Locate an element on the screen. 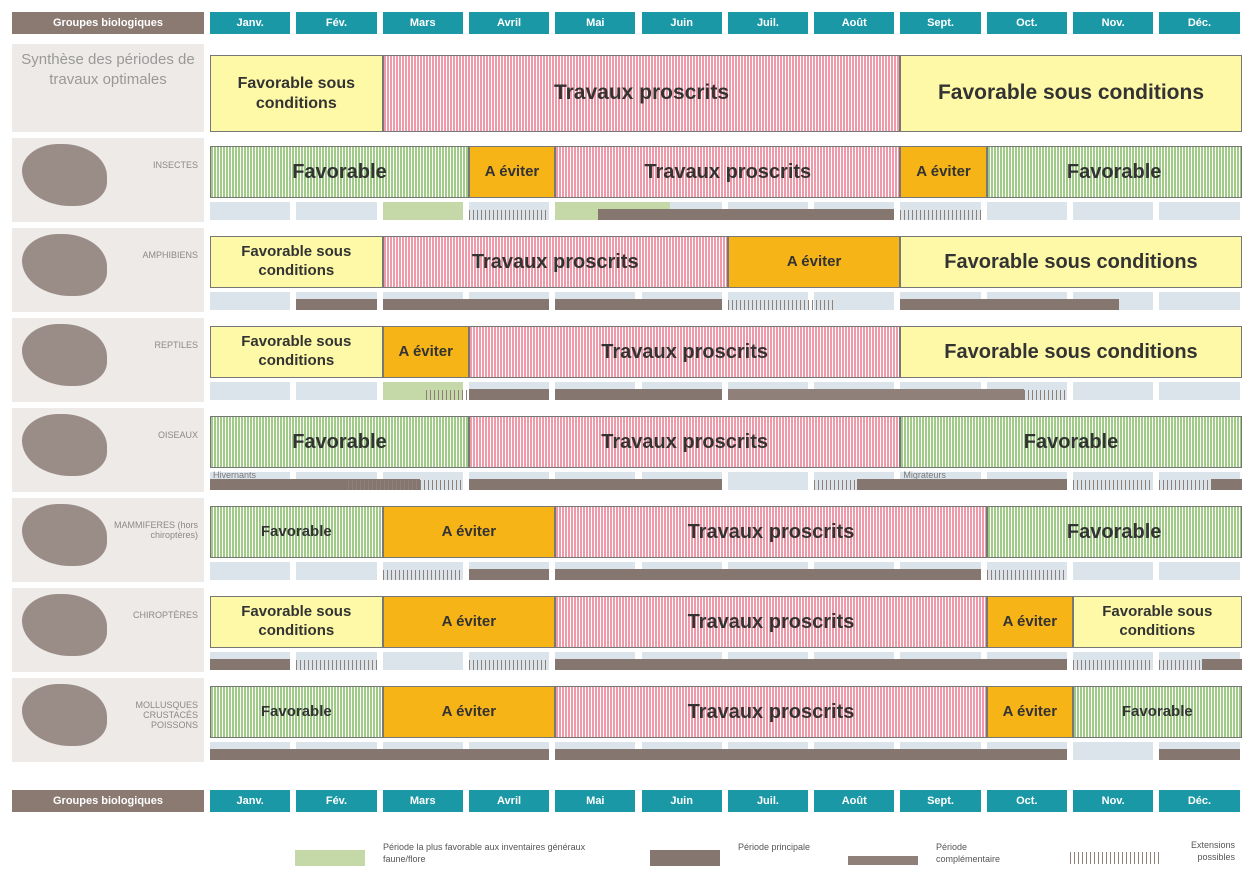 The image size is (1242, 878). legend-text: Période principale is located at coordinates (774, 847).